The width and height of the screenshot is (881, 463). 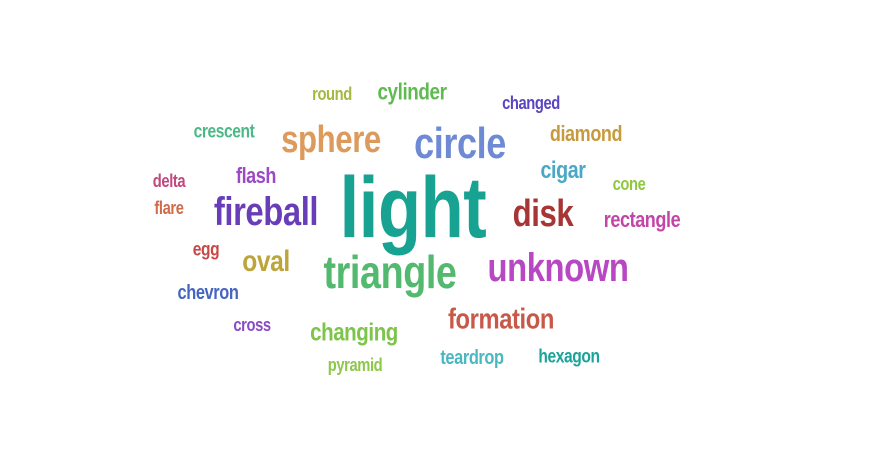 What do you see at coordinates (252, 325) in the screenshot?
I see `word-cross: cross` at bounding box center [252, 325].